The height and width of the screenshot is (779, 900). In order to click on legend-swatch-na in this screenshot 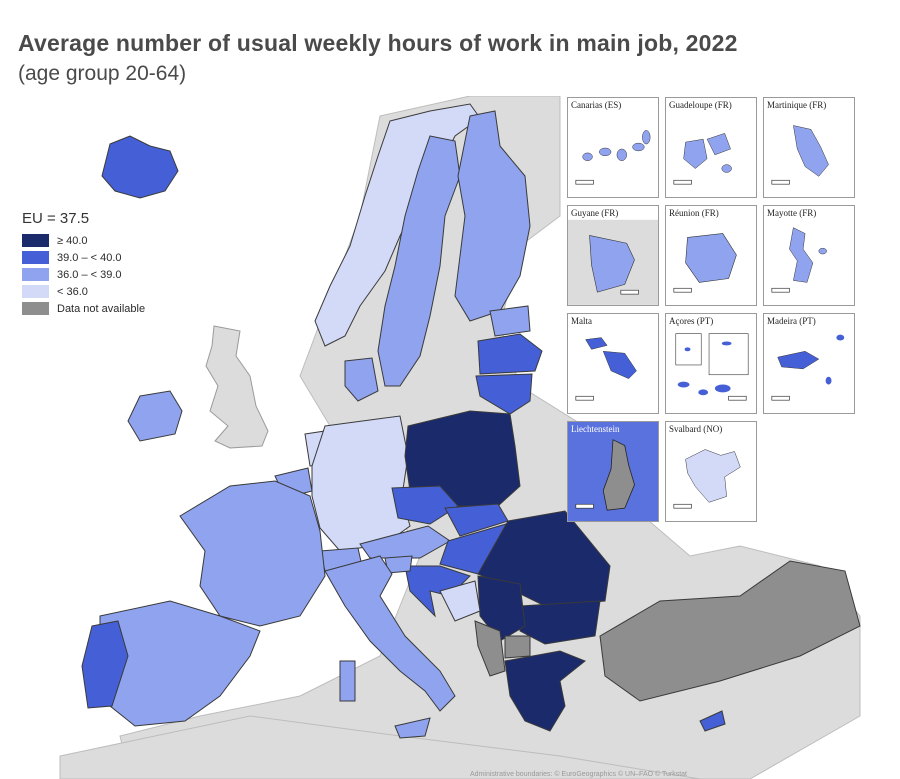, I will do `click(35, 308)`.